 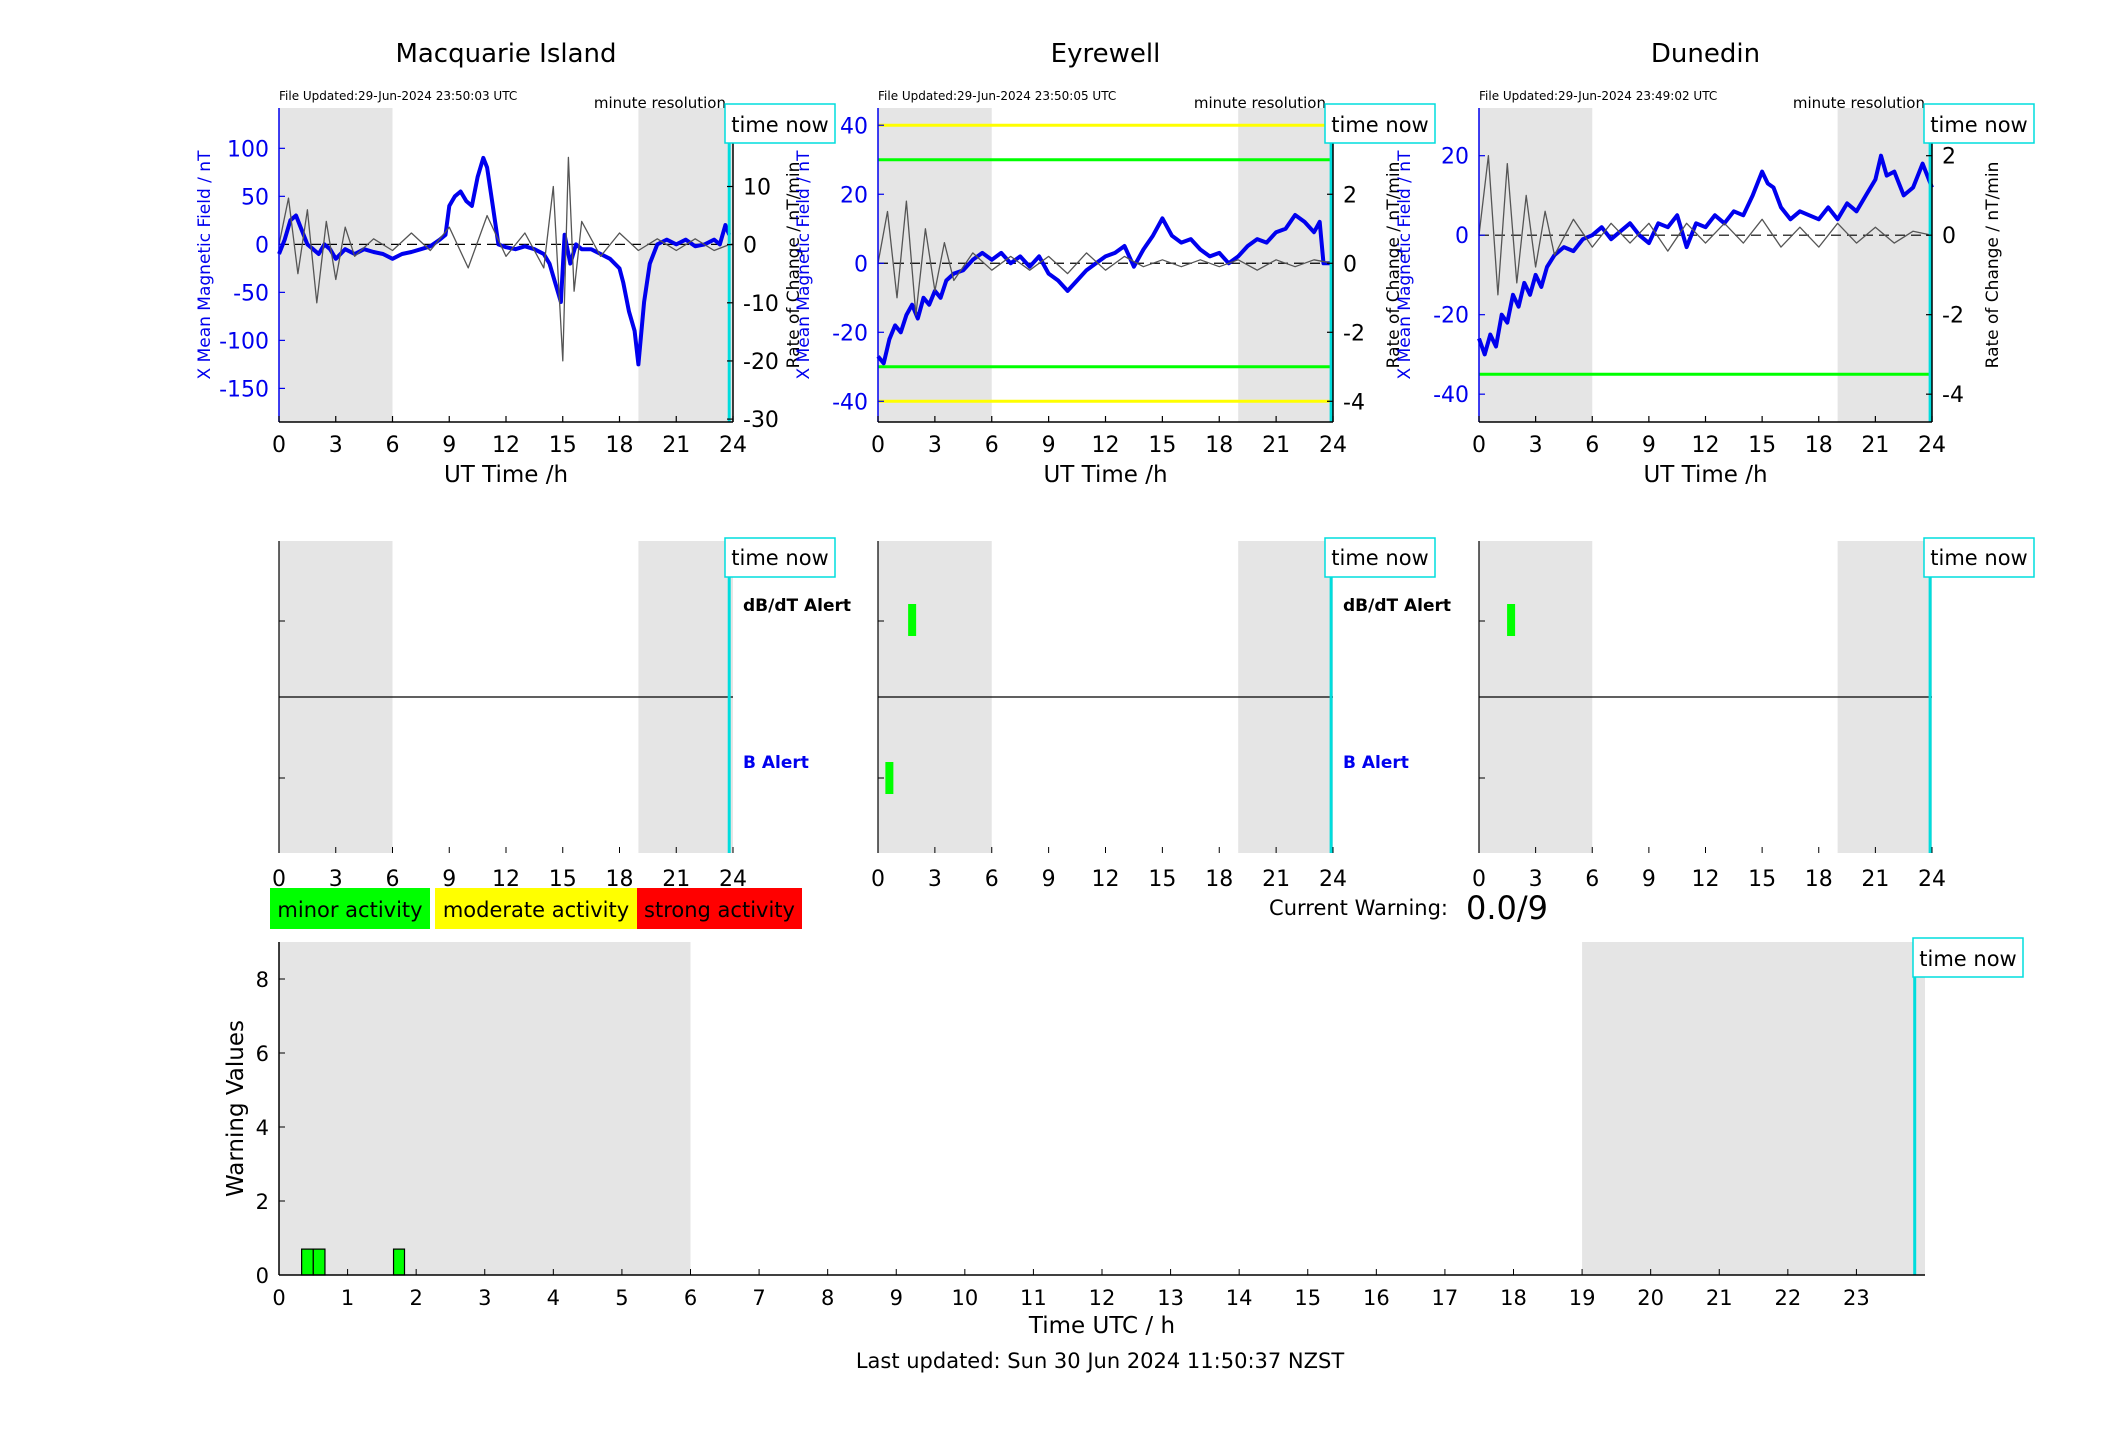 What do you see at coordinates (719, 910) in the screenshot?
I see `legend-strong-label: strong activity` at bounding box center [719, 910].